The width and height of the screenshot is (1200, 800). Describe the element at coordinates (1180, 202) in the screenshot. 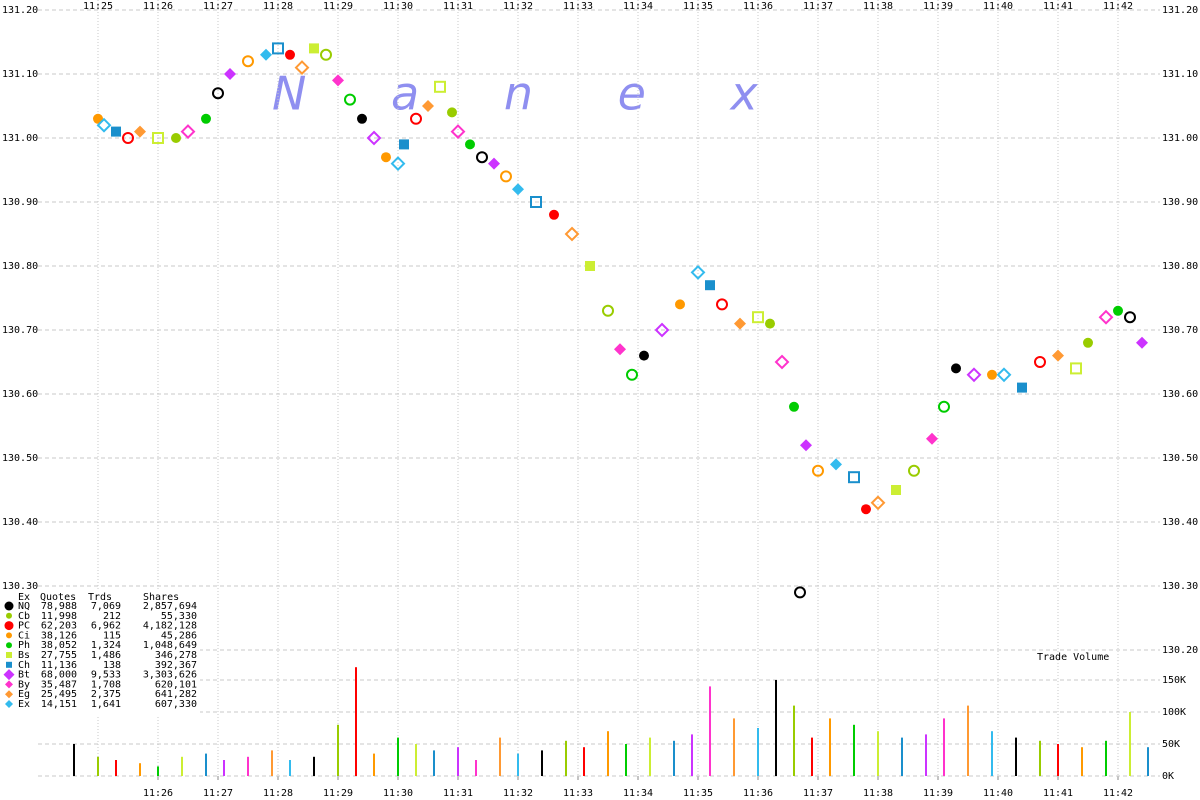

I see `y-tick-label: 130.90` at that location.